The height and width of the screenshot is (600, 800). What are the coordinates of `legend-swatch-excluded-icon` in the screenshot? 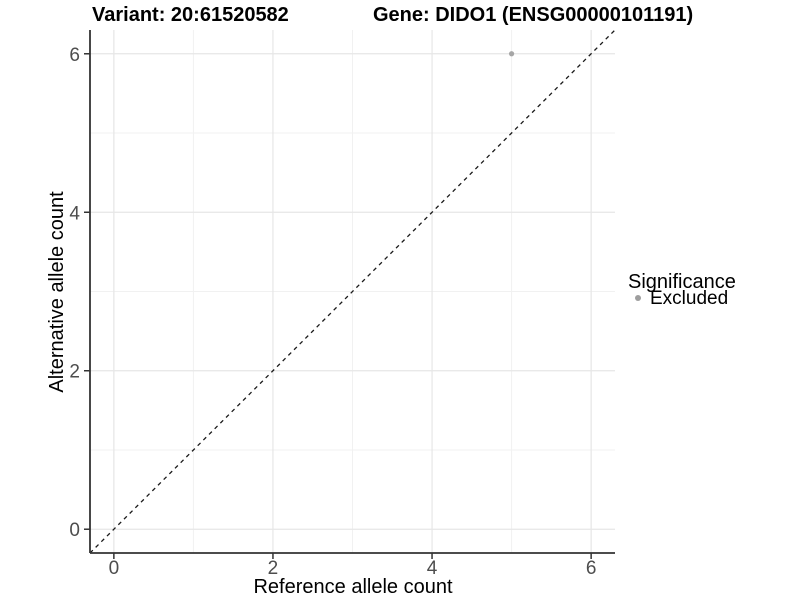 It's located at (638, 298).